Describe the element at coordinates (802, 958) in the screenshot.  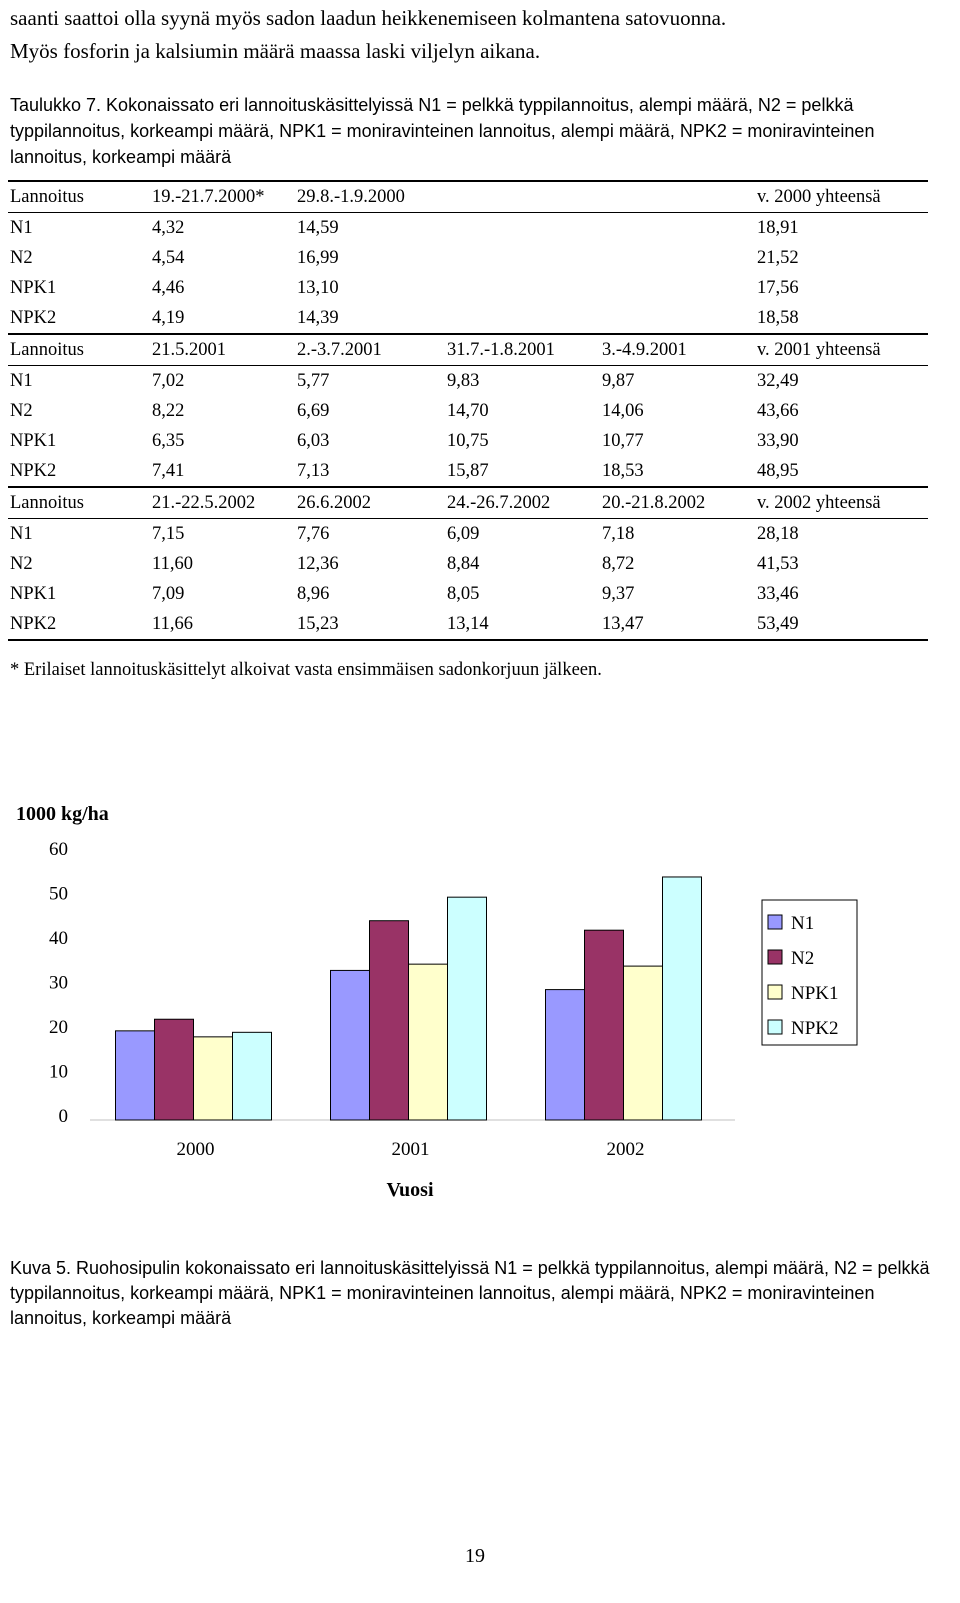
I see `legend-label-n2: N2` at that location.